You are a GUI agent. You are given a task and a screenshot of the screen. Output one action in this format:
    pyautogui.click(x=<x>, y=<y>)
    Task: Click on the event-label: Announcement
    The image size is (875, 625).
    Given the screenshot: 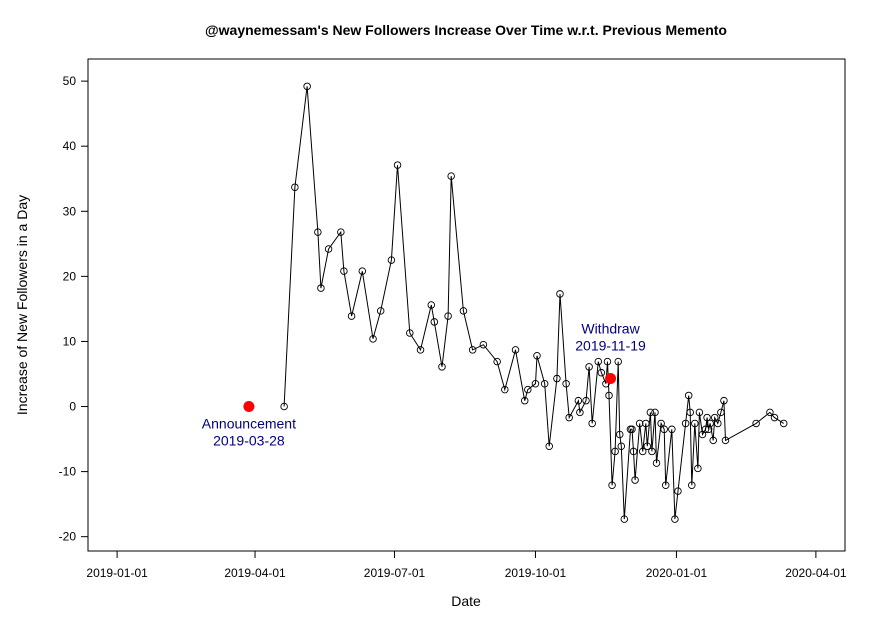 What is the action you would take?
    pyautogui.click(x=249, y=424)
    